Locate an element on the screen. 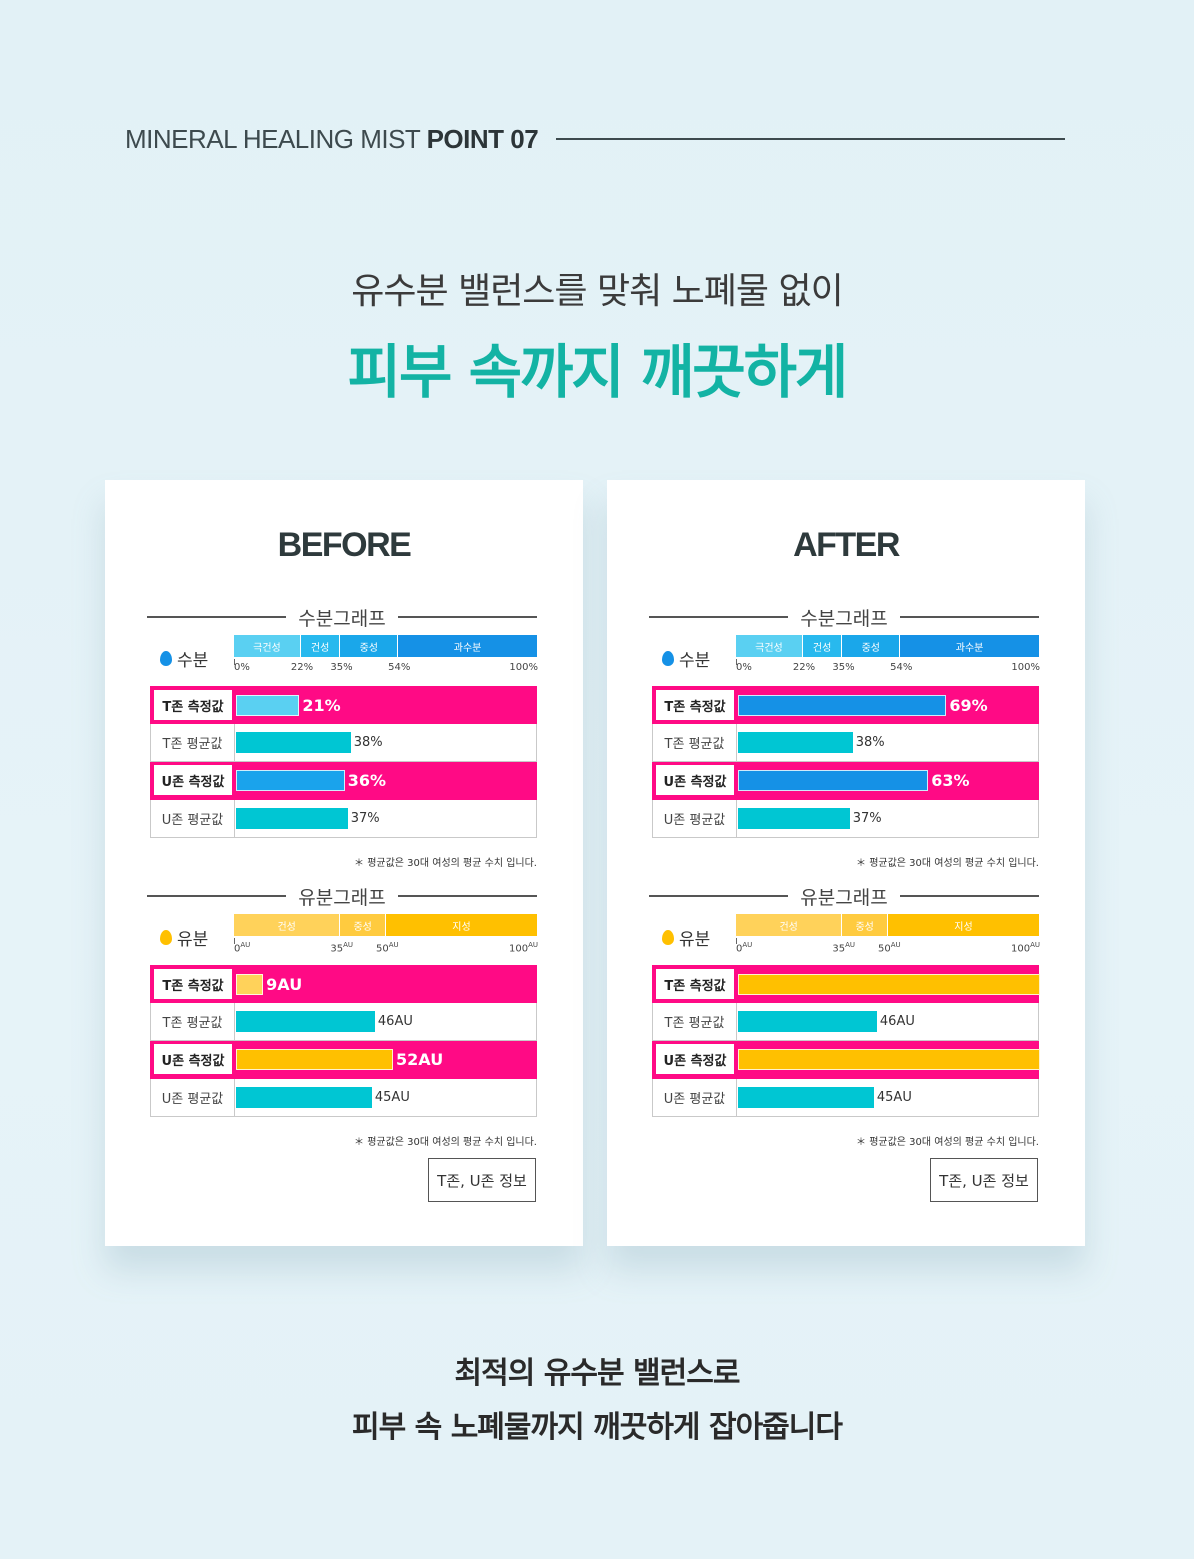  tick-label: 0% is located at coordinates (744, 667).